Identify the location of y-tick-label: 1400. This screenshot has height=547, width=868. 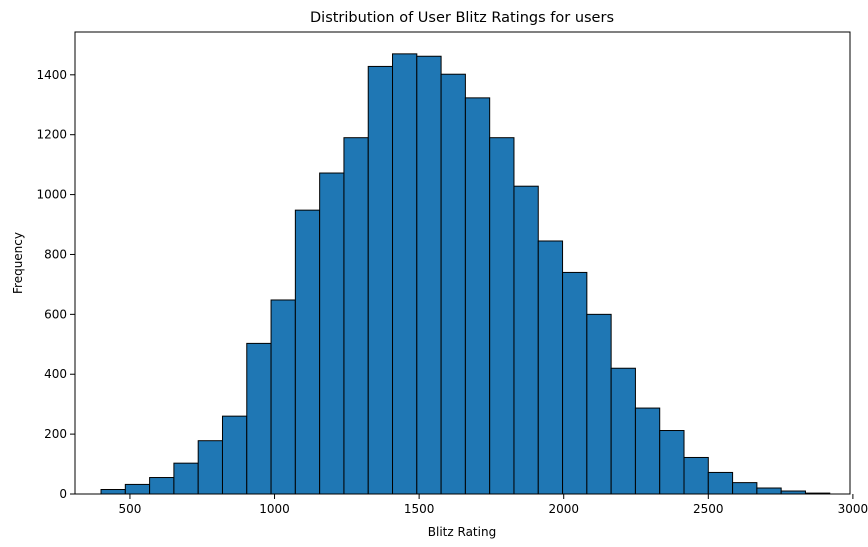
(51, 75).